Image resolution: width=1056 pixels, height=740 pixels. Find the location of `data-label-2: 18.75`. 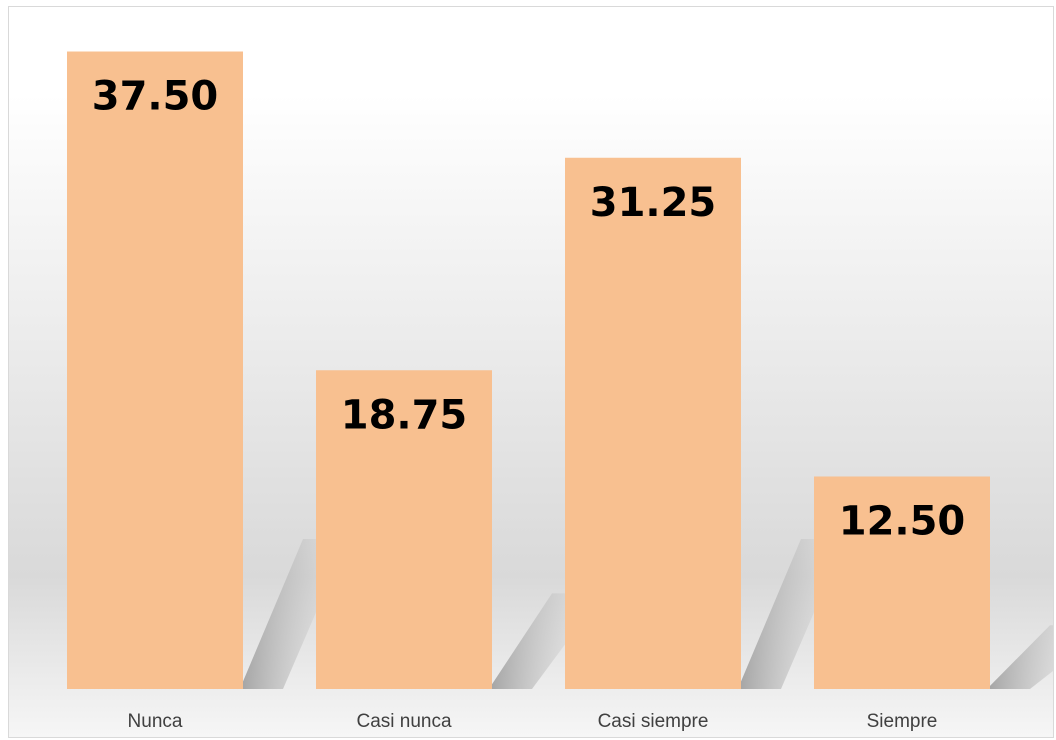

data-label-2: 18.75 is located at coordinates (404, 415).